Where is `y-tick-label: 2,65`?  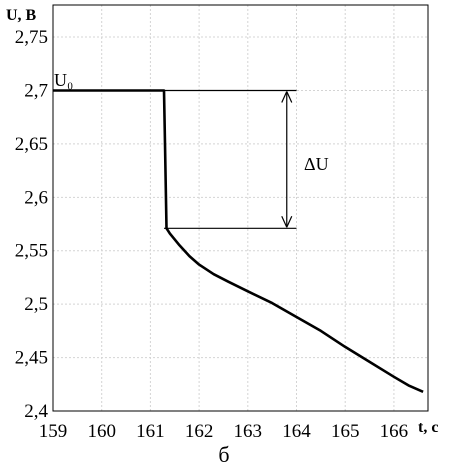 y-tick-label: 2,65 is located at coordinates (31, 144).